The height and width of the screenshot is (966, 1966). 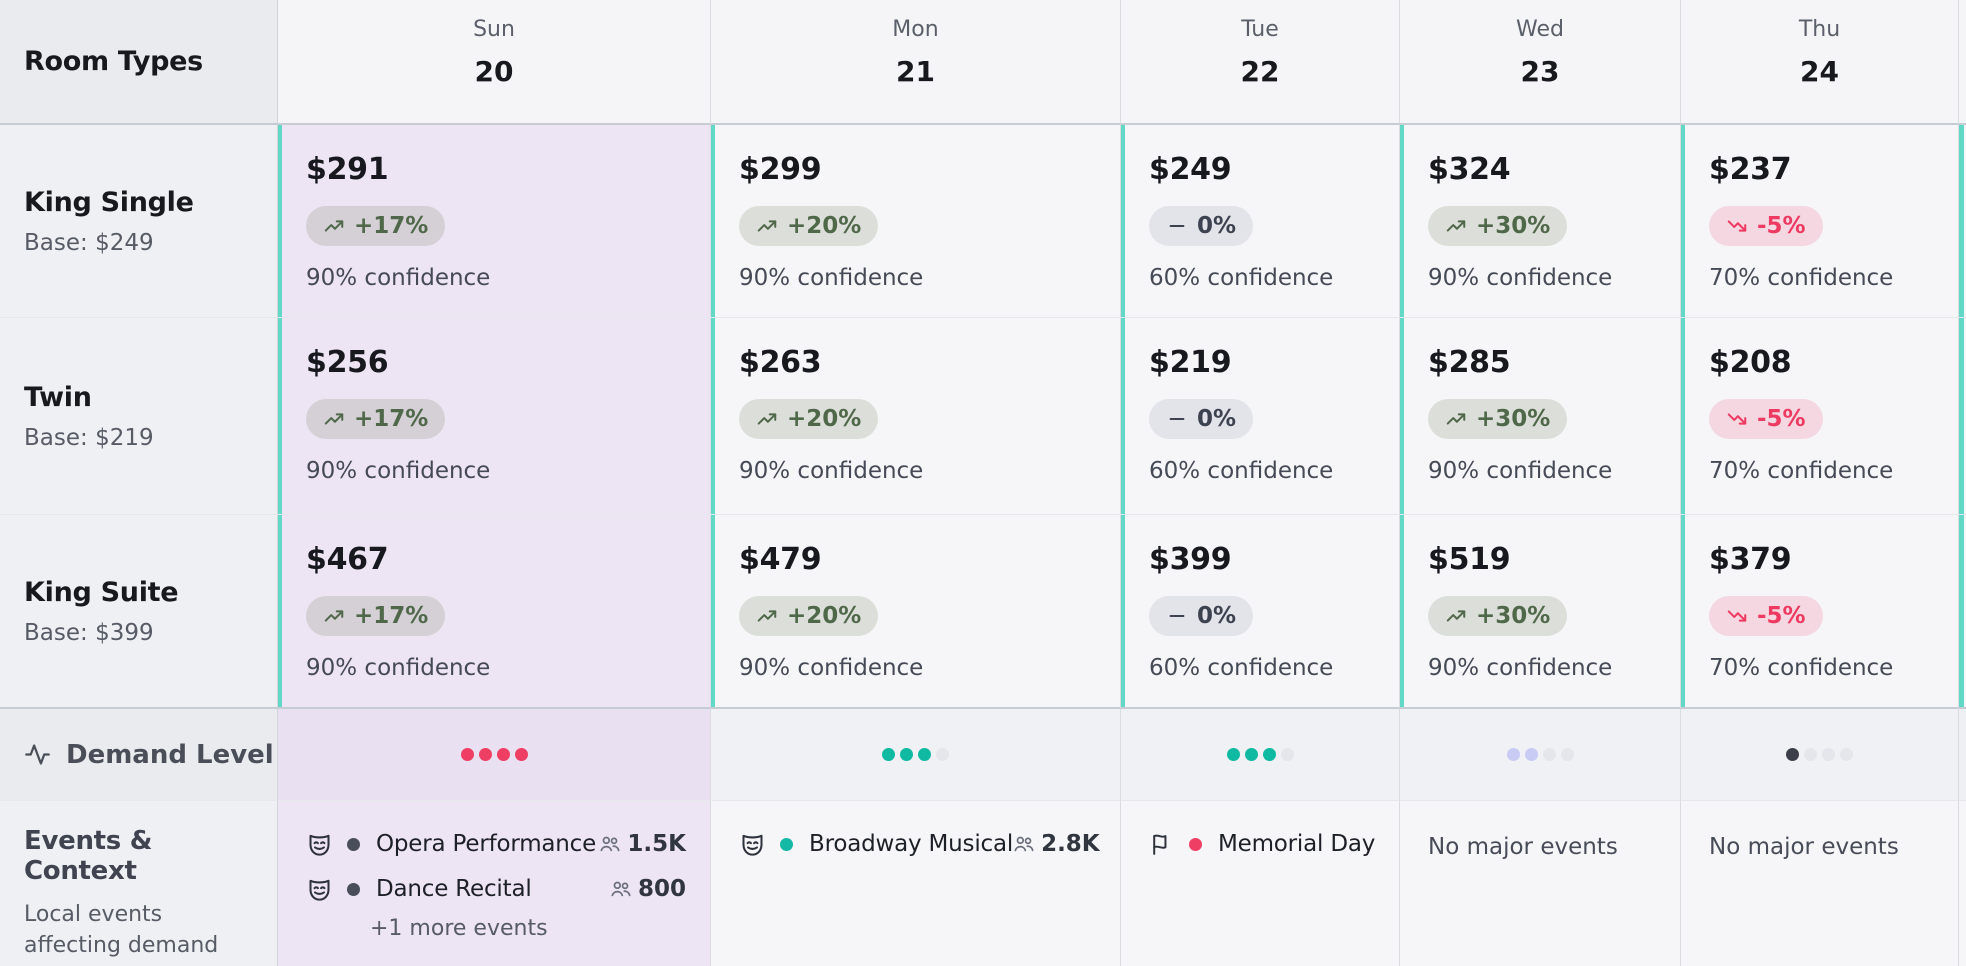 I want to click on price: $256, so click(x=347, y=362).